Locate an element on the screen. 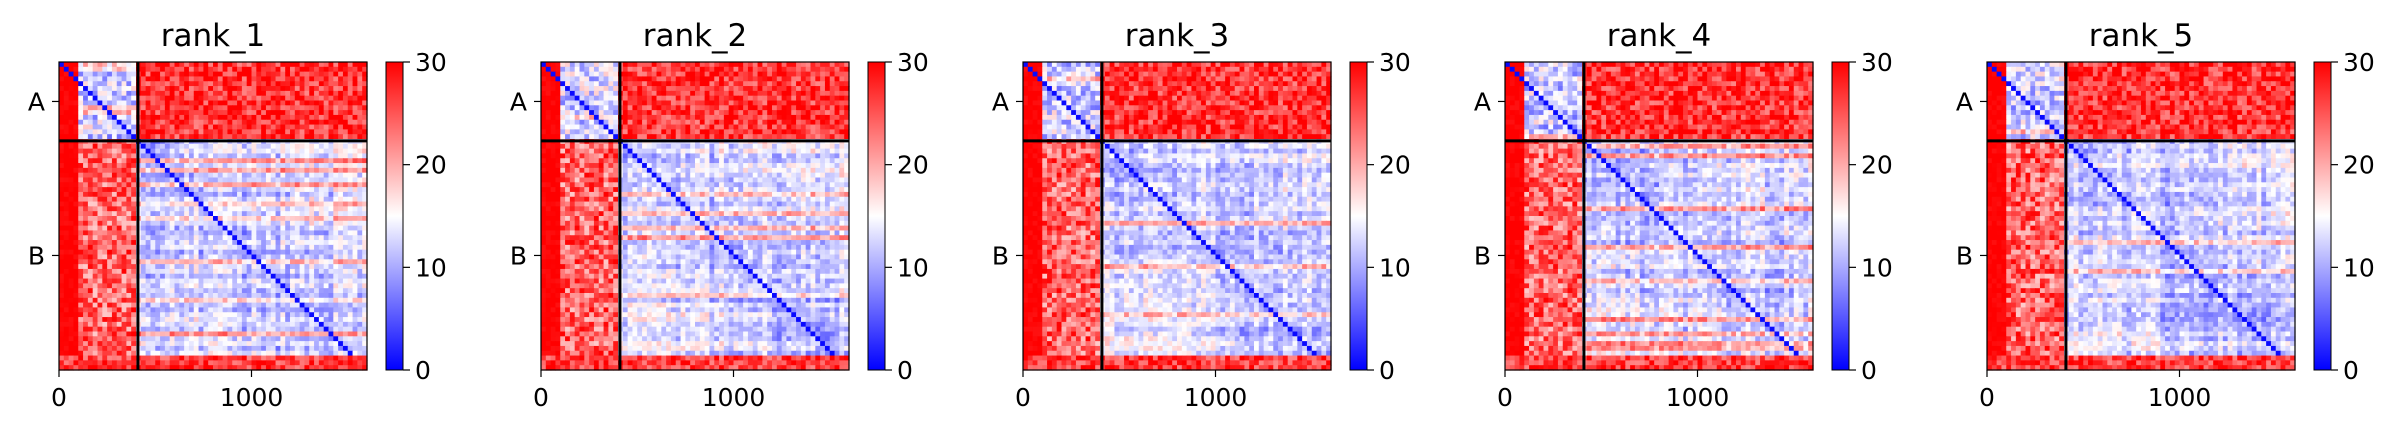 The image size is (2401, 438). colorbar-tick-label: 30 is located at coordinates (431, 62).